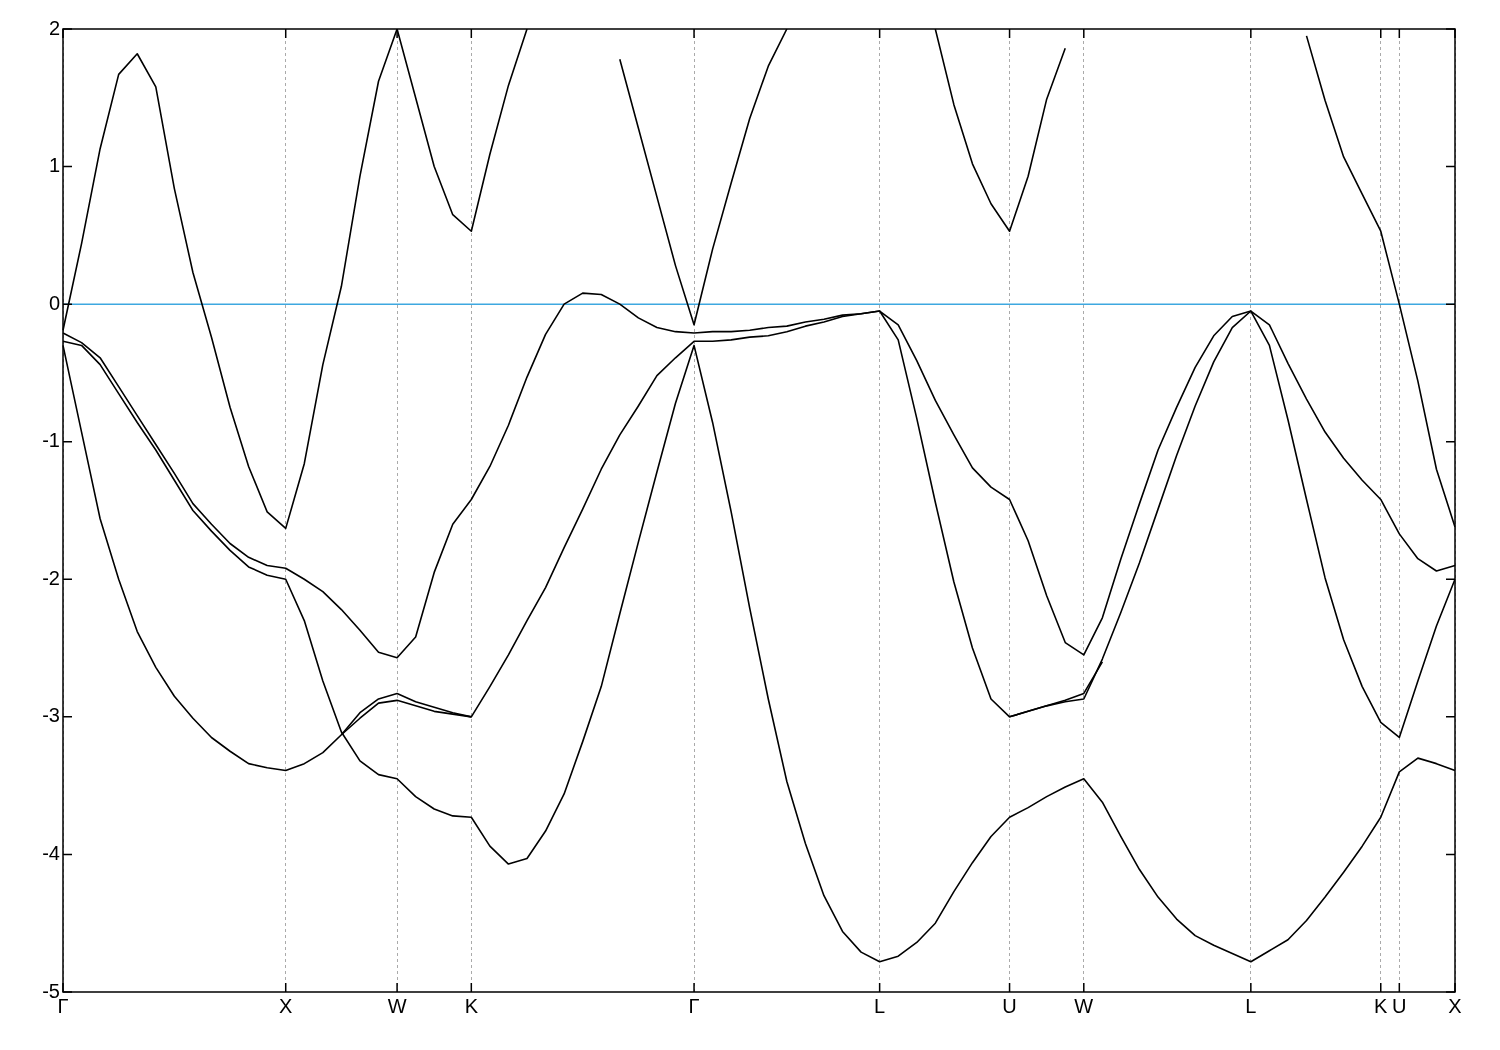 The image size is (1500, 1050). What do you see at coordinates (51, 440) in the screenshot?
I see `y-tick-label: -1` at bounding box center [51, 440].